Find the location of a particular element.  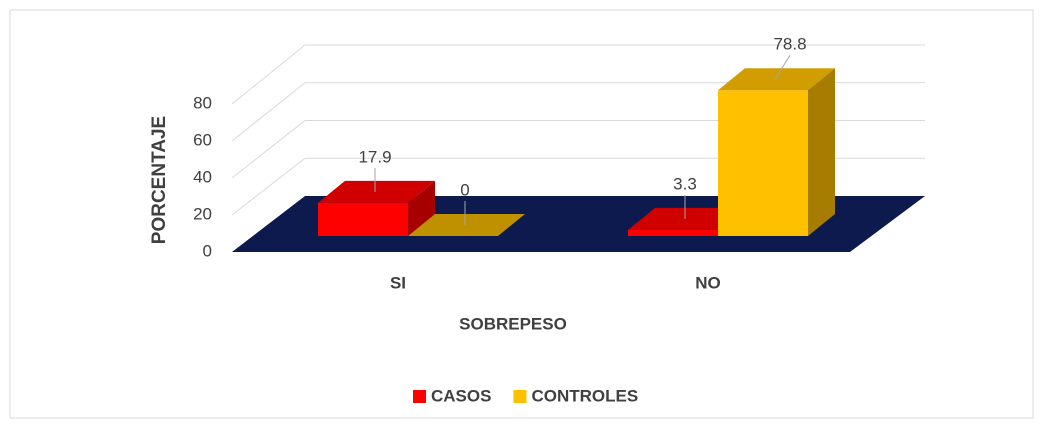

x-tick-label: SI is located at coordinates (398, 282).